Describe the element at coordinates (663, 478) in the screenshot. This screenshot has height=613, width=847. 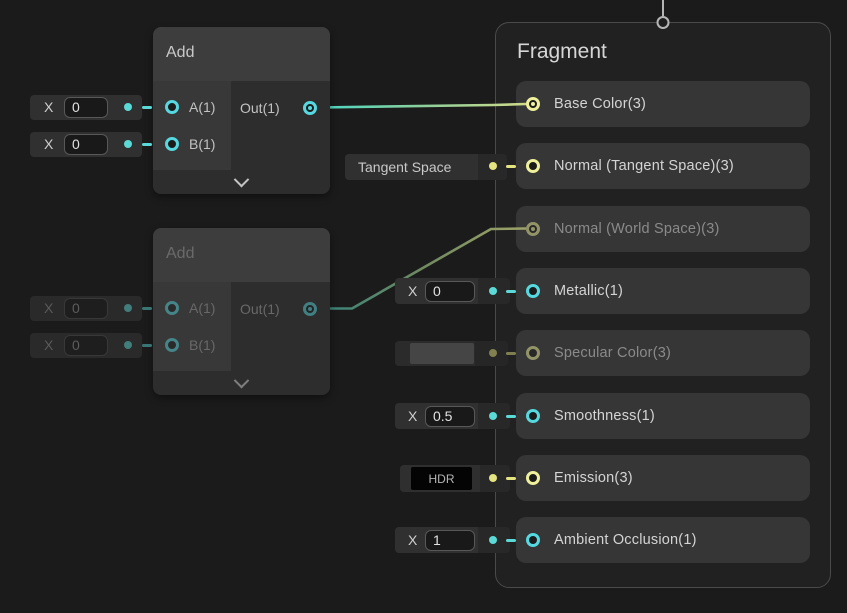
I see `slot-emission: Emission(3)` at that location.